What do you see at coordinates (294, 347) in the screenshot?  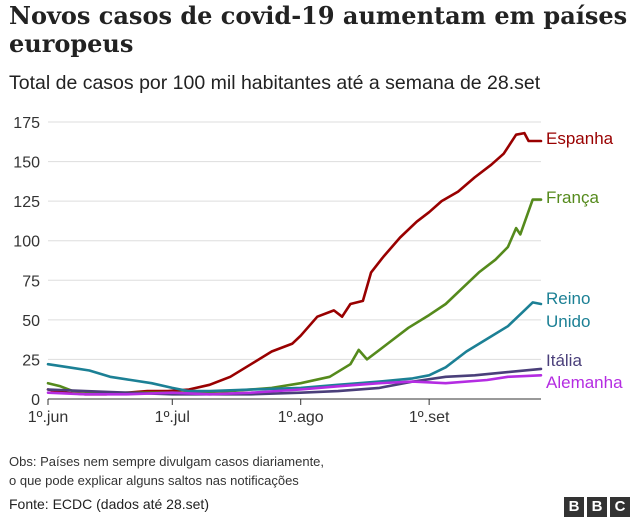 I see `series-line-reino-unido` at bounding box center [294, 347].